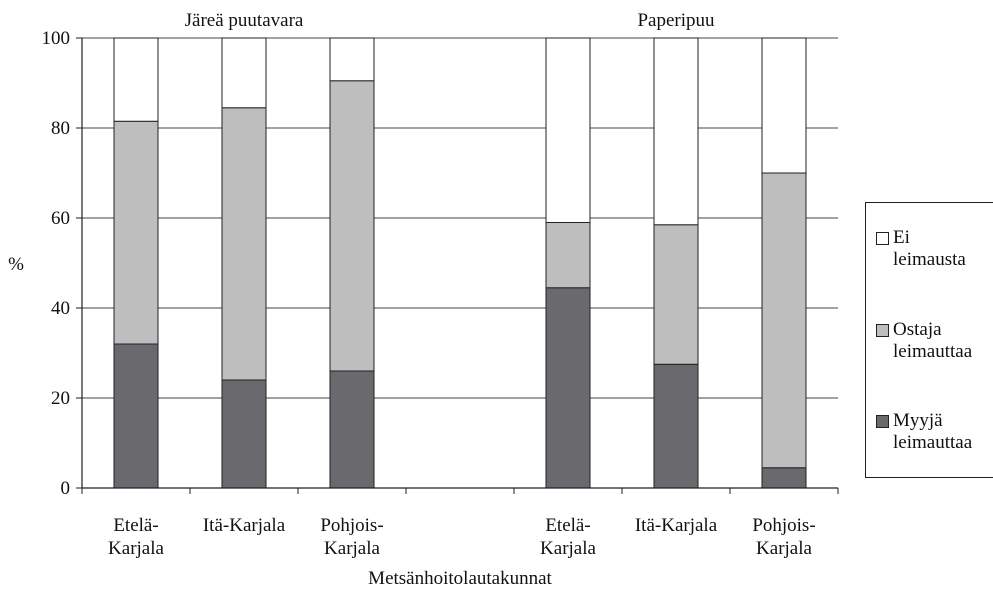 This screenshot has width=993, height=591. What do you see at coordinates (244, 20) in the screenshot?
I see `group-title: Järeä puutavara` at bounding box center [244, 20].